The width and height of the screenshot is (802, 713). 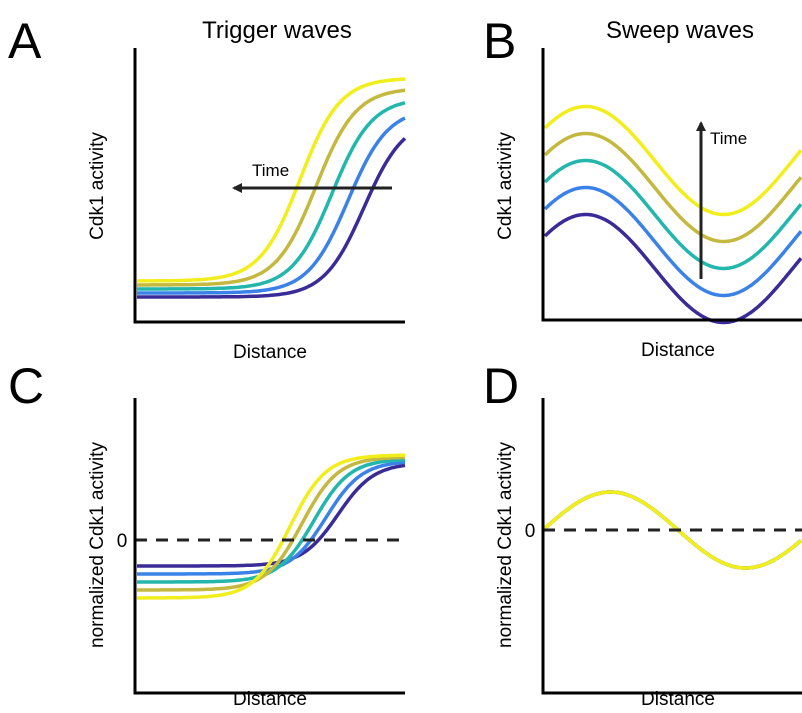 What do you see at coordinates (499, 41) in the screenshot?
I see `panel-letter: B` at bounding box center [499, 41].